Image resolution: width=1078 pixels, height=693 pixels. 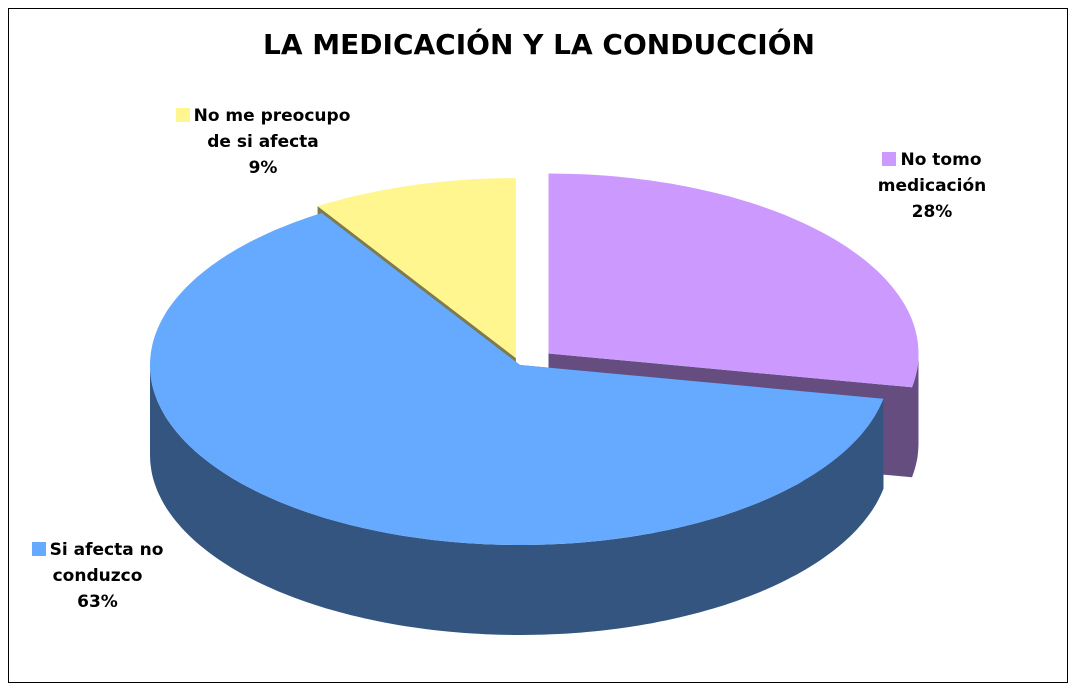 I want to click on label-category: No tomo medicación, so click(x=932, y=173).